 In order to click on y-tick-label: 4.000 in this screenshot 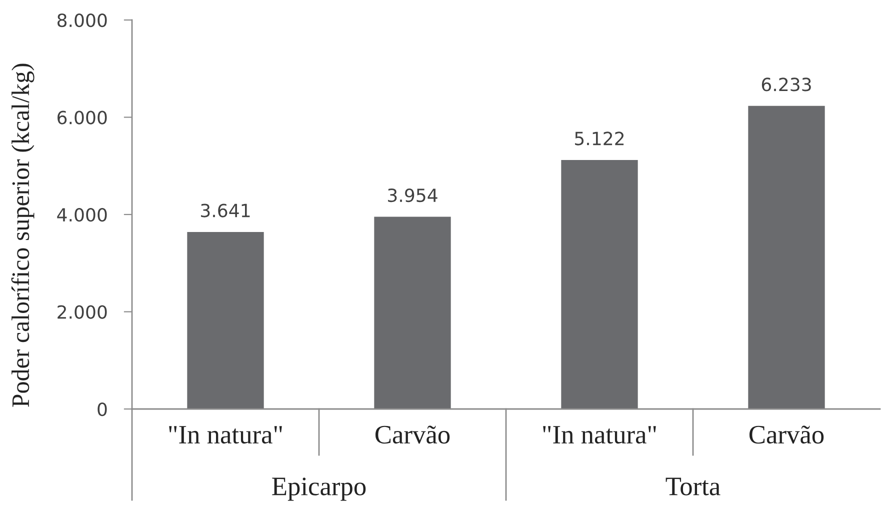, I will do `click(82, 215)`.